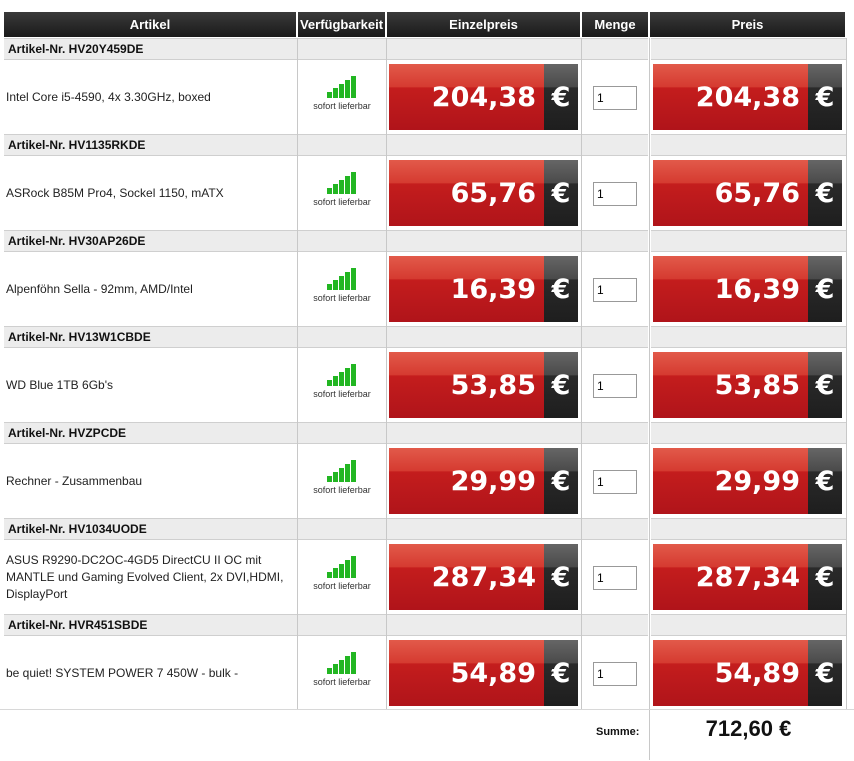 The height and width of the screenshot is (761, 854). What do you see at coordinates (108, 96) in the screenshot?
I see `product-name: Intel Core i5-4590, 4x 3.30GHz, boxed` at bounding box center [108, 96].